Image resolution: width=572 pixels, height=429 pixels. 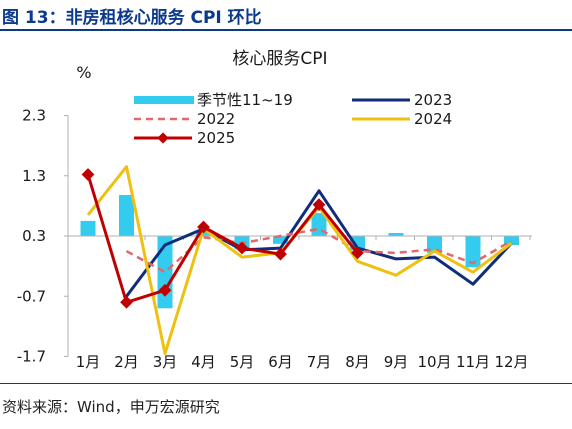 What do you see at coordinates (83, 72) in the screenshot?
I see `y-axis-unit: %` at bounding box center [83, 72].